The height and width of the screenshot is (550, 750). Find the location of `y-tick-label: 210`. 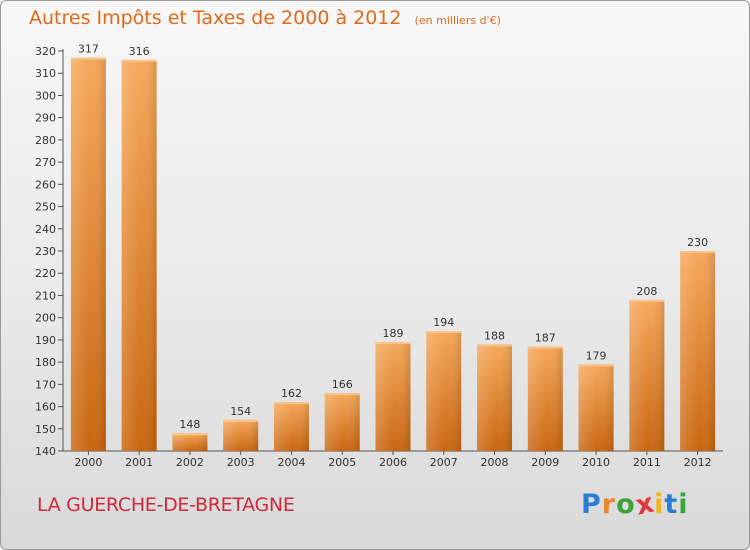

y-tick-label: 210 is located at coordinates (45, 295).